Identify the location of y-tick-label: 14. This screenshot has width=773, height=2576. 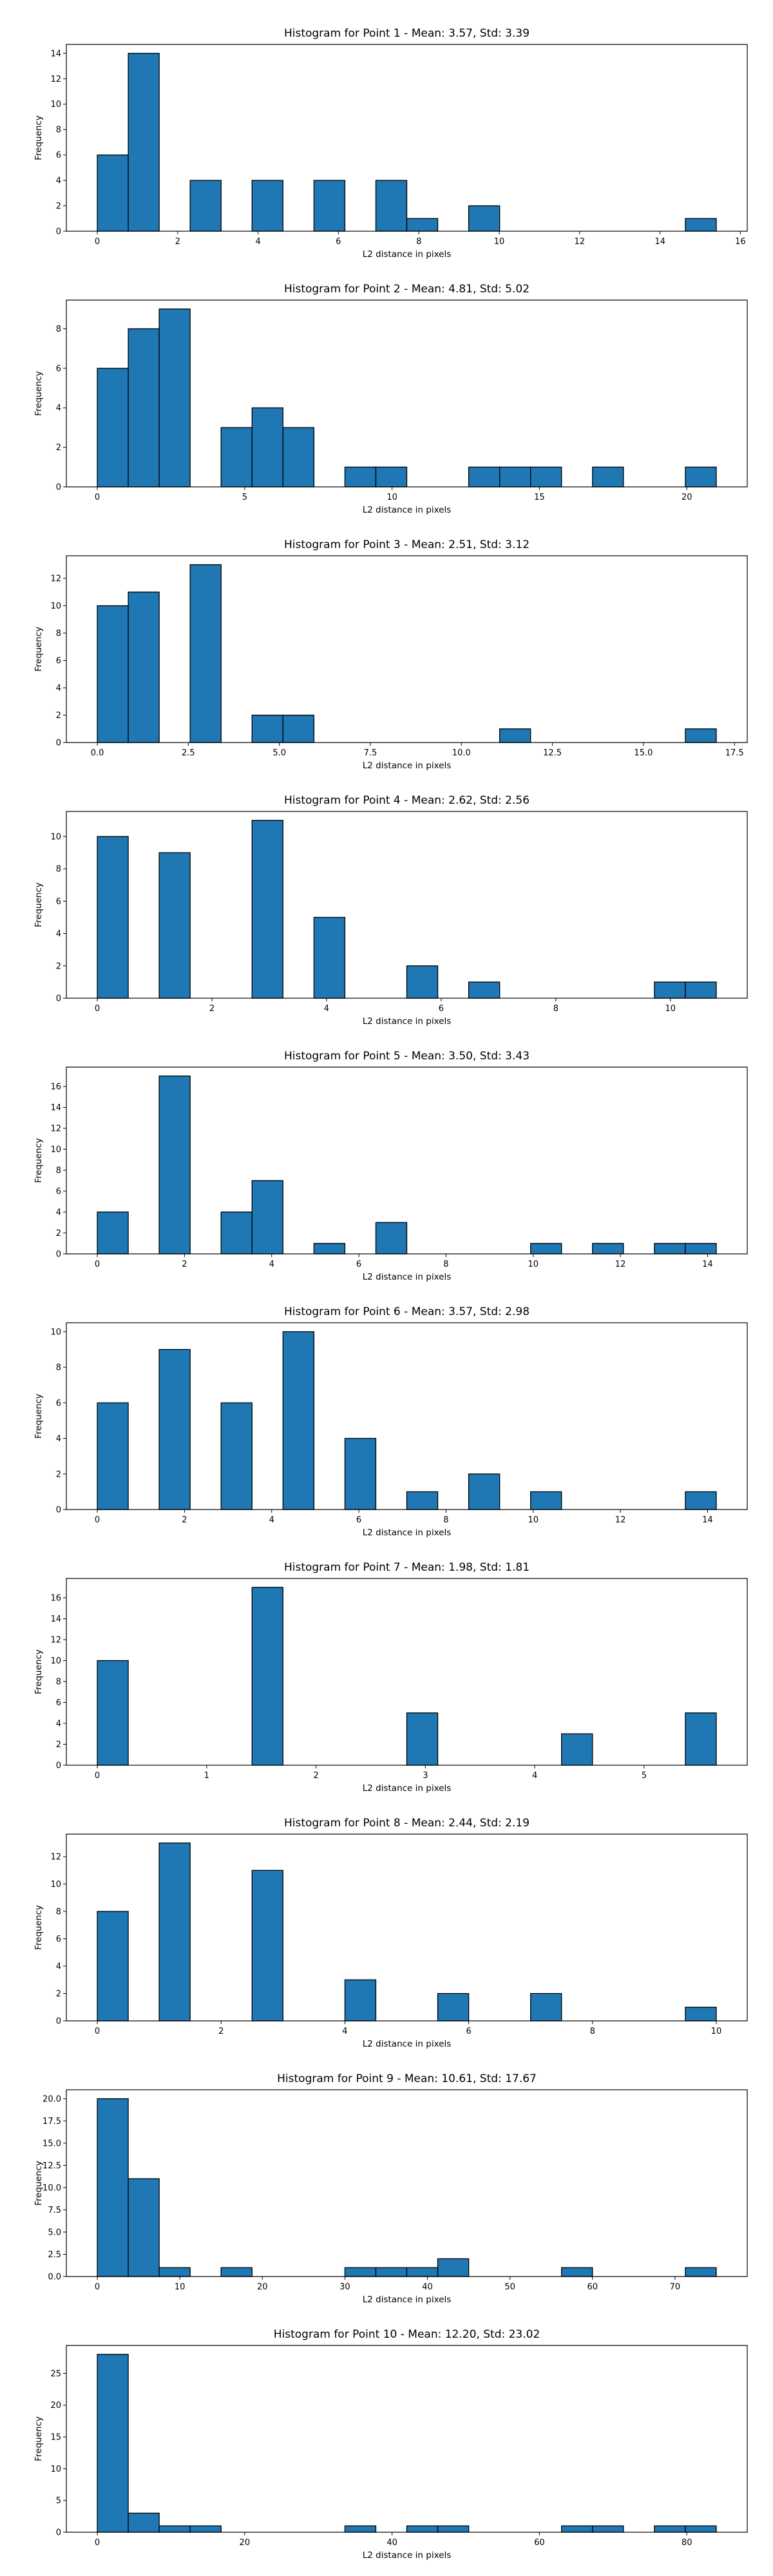
(55, 1108).